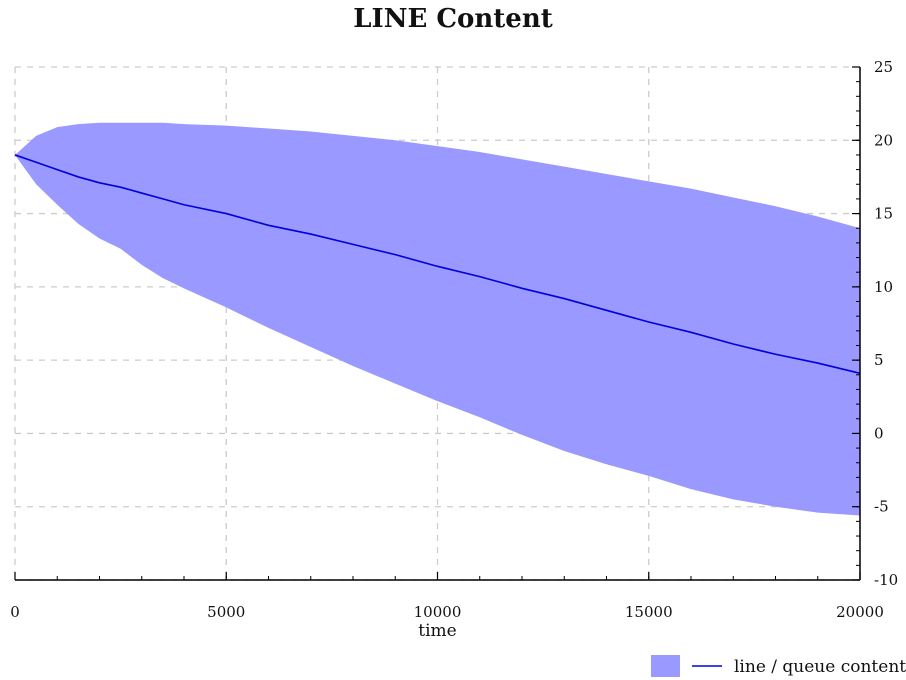  Describe the element at coordinates (883, 140) in the screenshot. I see `y-tick-label: 20` at that location.